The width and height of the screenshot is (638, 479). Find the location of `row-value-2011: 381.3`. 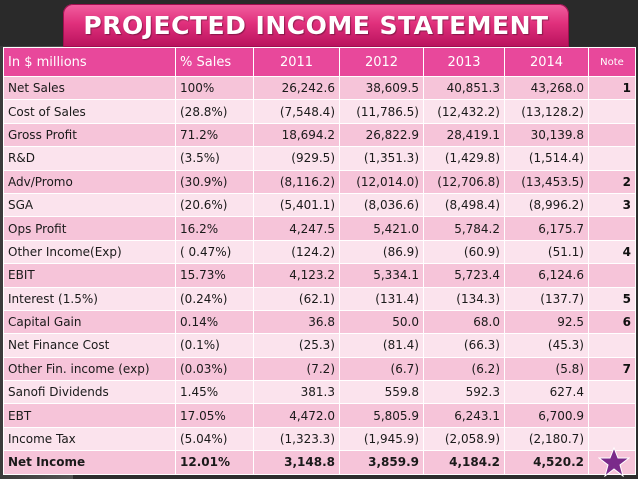

row-value-2011: 381.3 is located at coordinates (296, 392).